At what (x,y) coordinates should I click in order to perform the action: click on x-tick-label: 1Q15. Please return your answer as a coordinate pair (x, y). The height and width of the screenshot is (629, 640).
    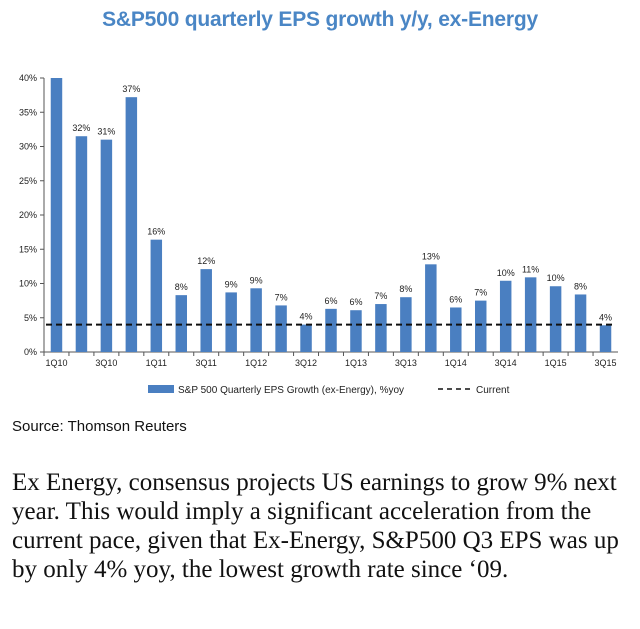
    Looking at the image, I should click on (556, 363).